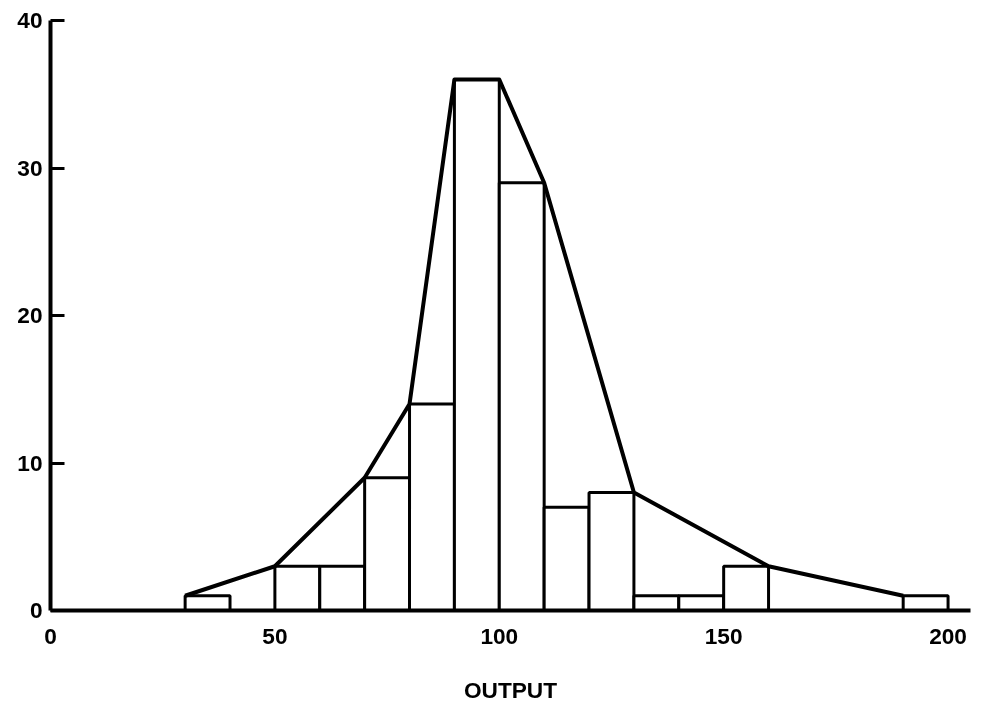 This screenshot has height=710, width=1002. Describe the element at coordinates (36, 610) in the screenshot. I see `y-tick-label: 0` at that location.